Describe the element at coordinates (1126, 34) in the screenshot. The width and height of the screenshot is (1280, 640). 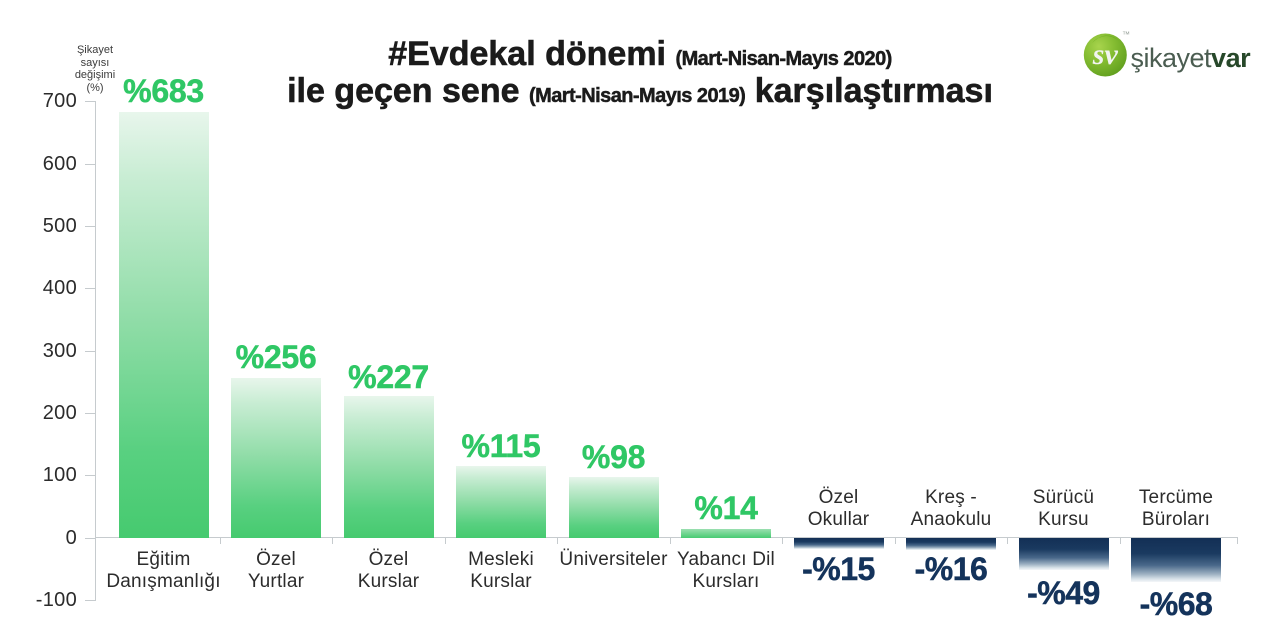
I see `svg-text: ™` at that location.